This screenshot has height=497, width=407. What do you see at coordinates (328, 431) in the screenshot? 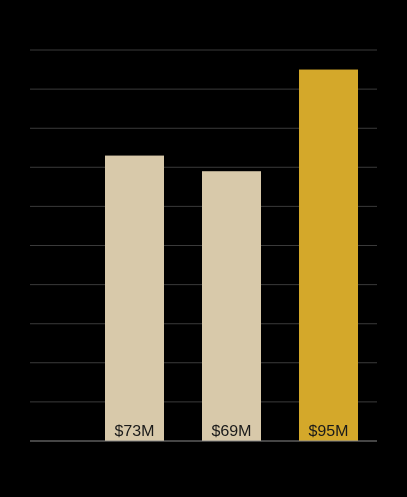
I see `data-label-3: $95M` at bounding box center [328, 431].